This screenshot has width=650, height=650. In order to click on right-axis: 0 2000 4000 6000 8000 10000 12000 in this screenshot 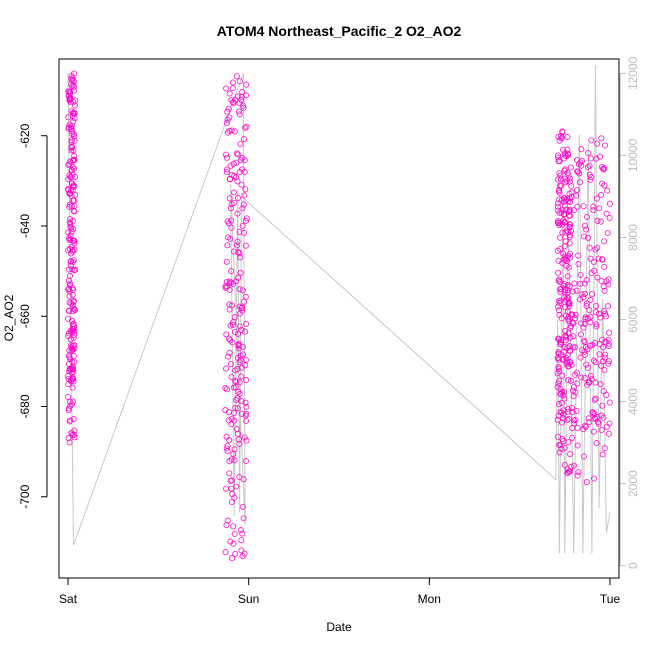, I will do `click(629, 312)`.